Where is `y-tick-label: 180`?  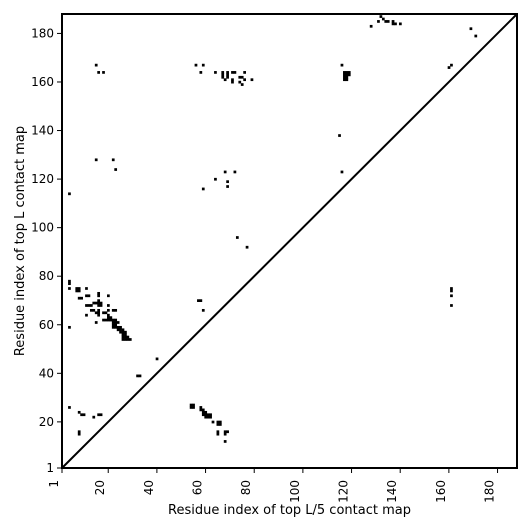 y-tick-label: 180 is located at coordinates (42, 33).